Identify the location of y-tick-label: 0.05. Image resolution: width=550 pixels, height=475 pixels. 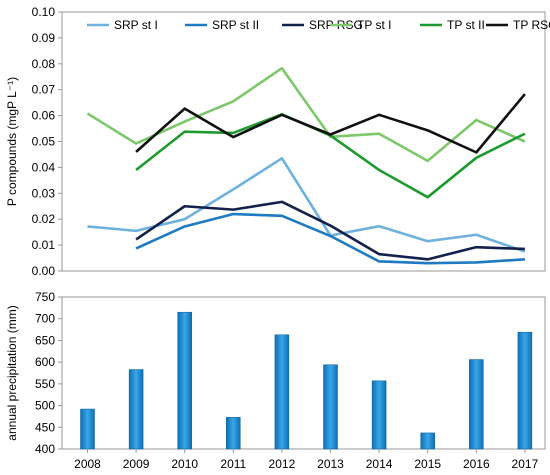
(44, 142).